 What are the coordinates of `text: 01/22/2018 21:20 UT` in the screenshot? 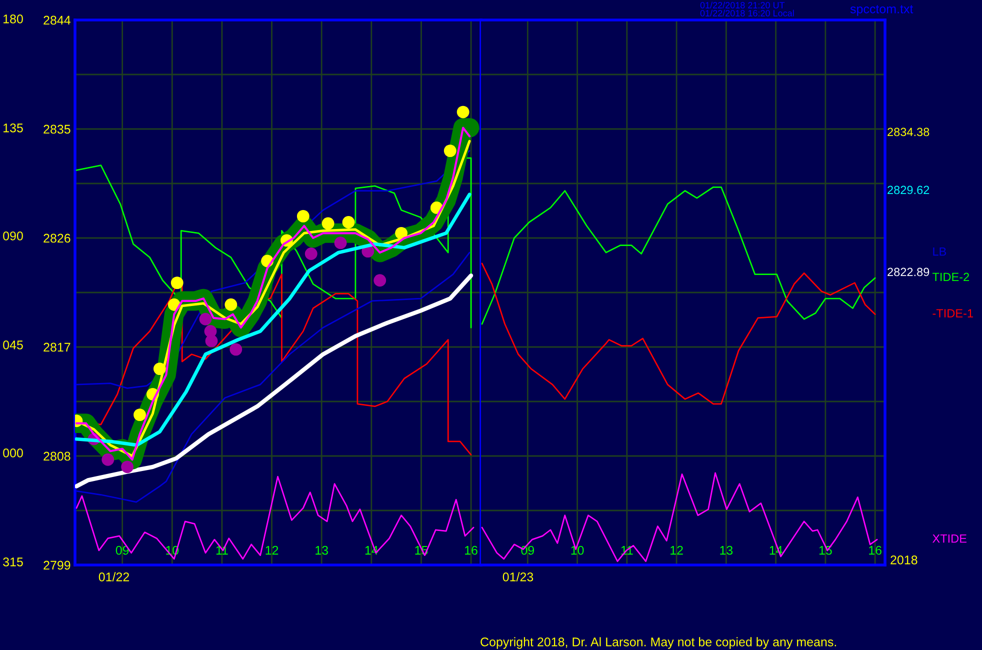 It's located at (742, 5).